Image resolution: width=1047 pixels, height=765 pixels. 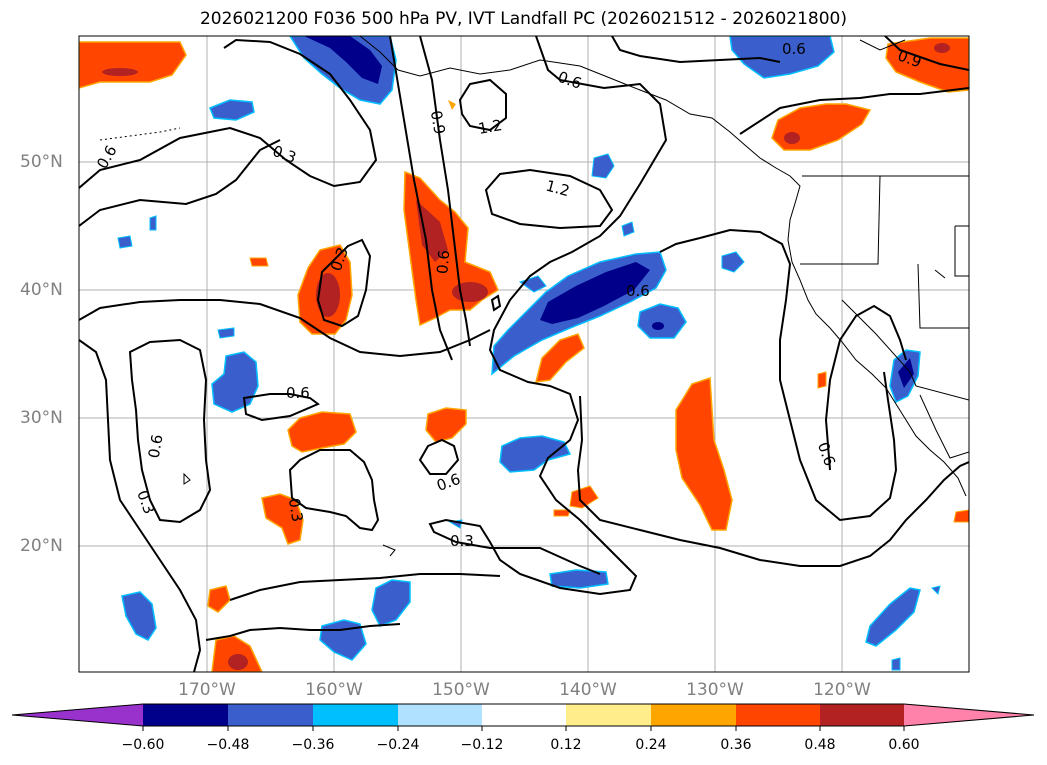 I want to click on colorbar-tick-label: −0.12, so click(x=482, y=745).